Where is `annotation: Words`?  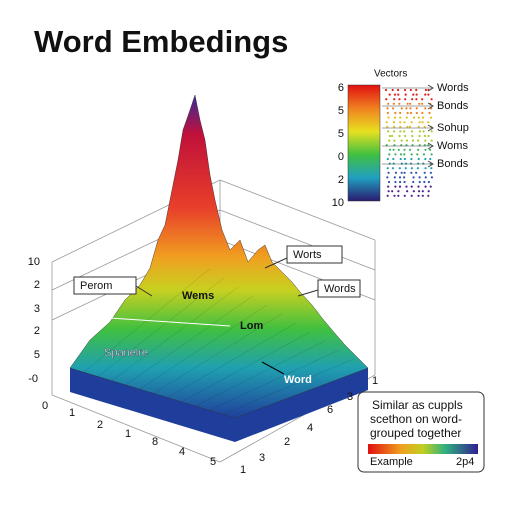 annotation: Words is located at coordinates (340, 289).